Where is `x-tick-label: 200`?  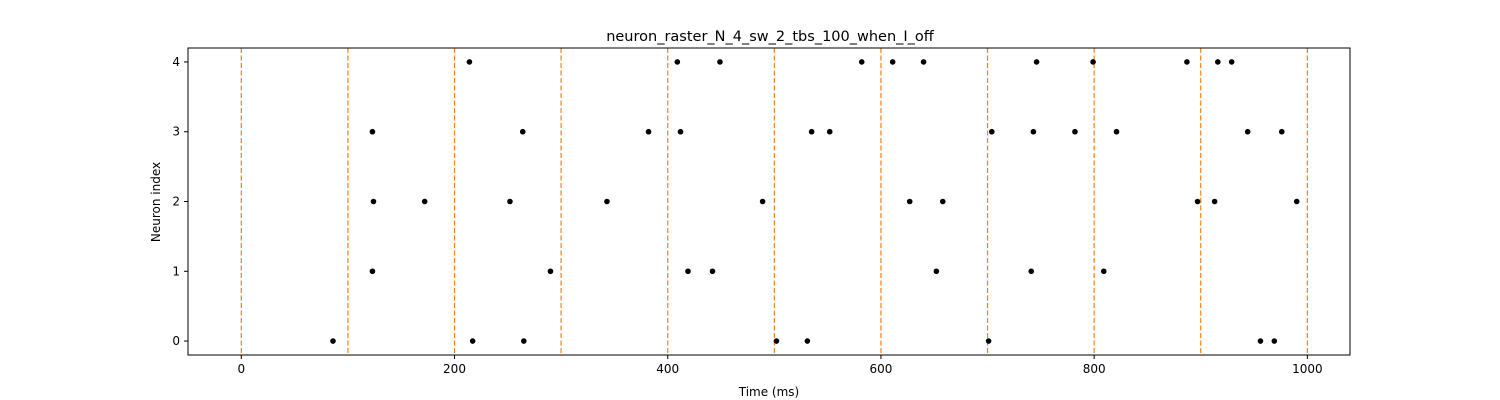 x-tick-label: 200 is located at coordinates (454, 369).